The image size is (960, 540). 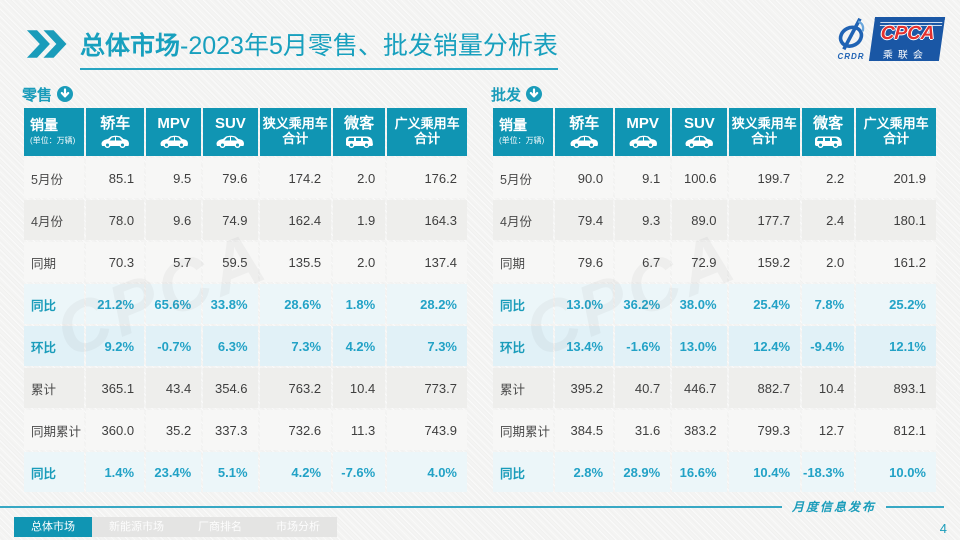 I want to click on cell-value: 383.2, so click(x=699, y=430).